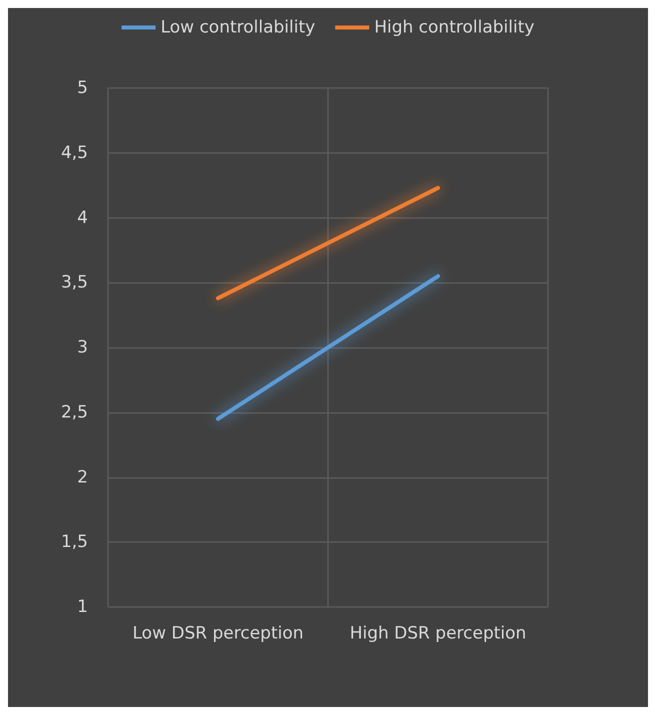 The image size is (656, 715). Describe the element at coordinates (82, 348) in the screenshot. I see `y-tick-label: 3` at that location.